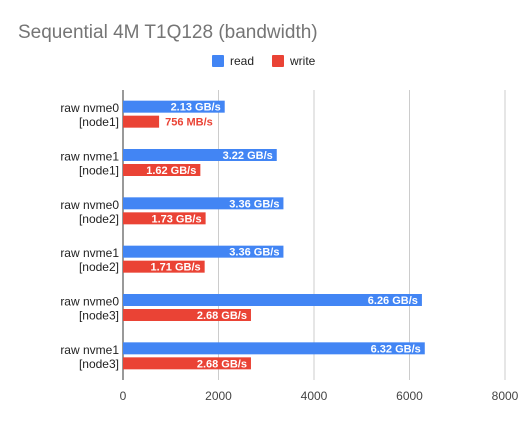 The width and height of the screenshot is (526, 423). Describe the element at coordinates (248, 156) in the screenshot. I see `bar-label-read: 3.22 GB/s` at that location.